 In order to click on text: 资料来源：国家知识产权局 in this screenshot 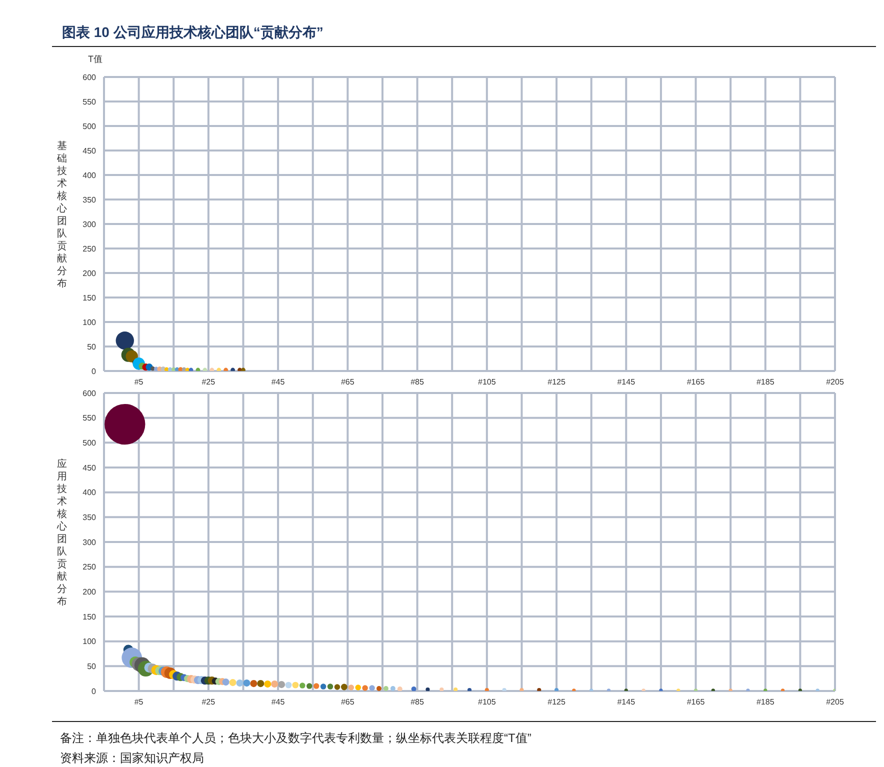, I will do `click(132, 758)`.